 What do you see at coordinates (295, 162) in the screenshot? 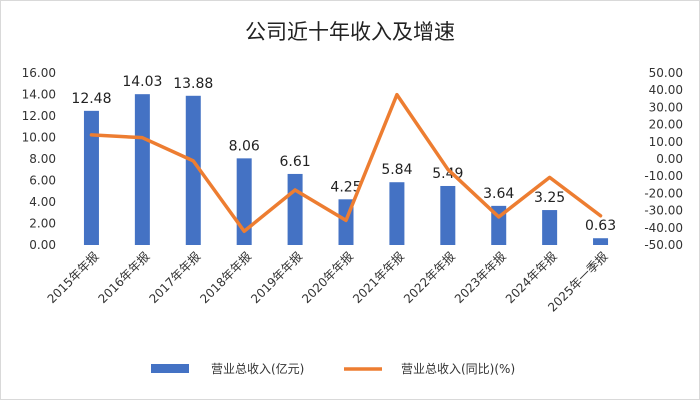
I see `bar-data-label: 6.61` at bounding box center [295, 162].